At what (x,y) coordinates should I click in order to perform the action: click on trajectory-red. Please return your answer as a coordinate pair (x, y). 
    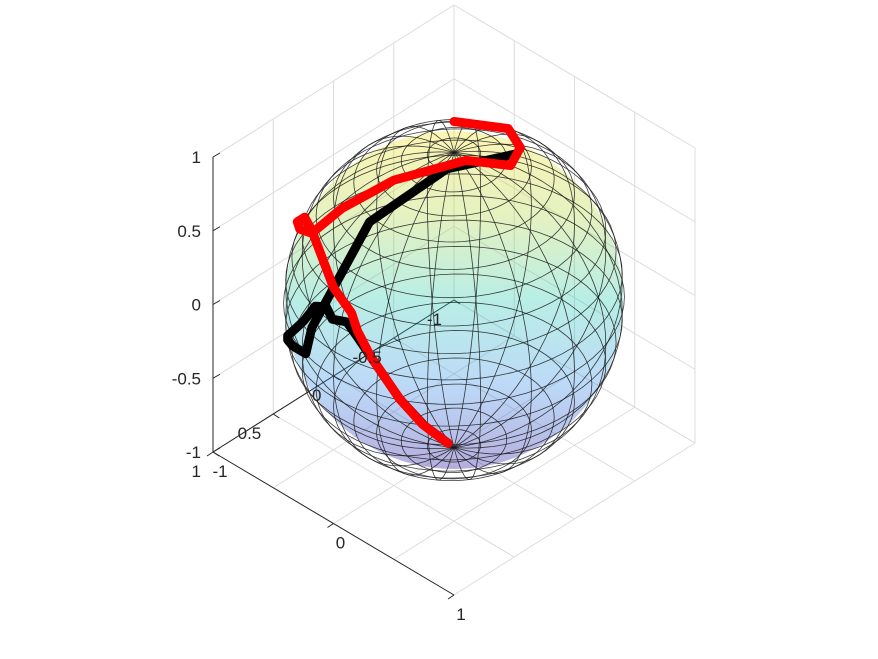
    Looking at the image, I should click on (408, 282).